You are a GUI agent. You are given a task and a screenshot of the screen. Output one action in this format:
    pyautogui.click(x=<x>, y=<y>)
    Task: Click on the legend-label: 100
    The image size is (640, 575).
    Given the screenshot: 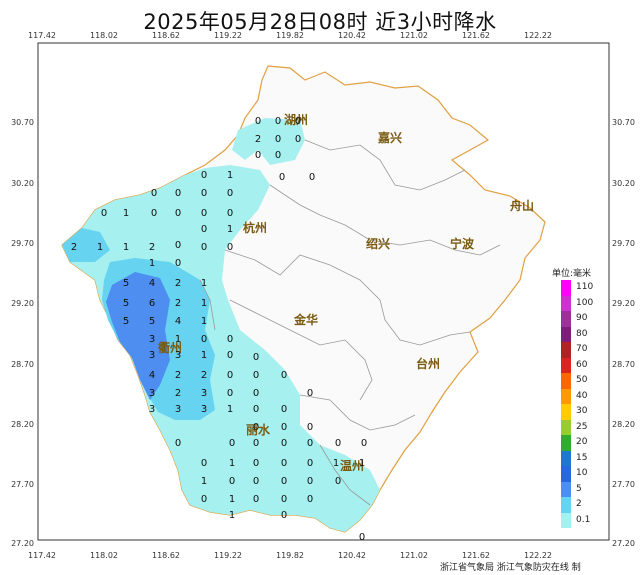 What is the action you would take?
    pyautogui.click(x=585, y=302)
    